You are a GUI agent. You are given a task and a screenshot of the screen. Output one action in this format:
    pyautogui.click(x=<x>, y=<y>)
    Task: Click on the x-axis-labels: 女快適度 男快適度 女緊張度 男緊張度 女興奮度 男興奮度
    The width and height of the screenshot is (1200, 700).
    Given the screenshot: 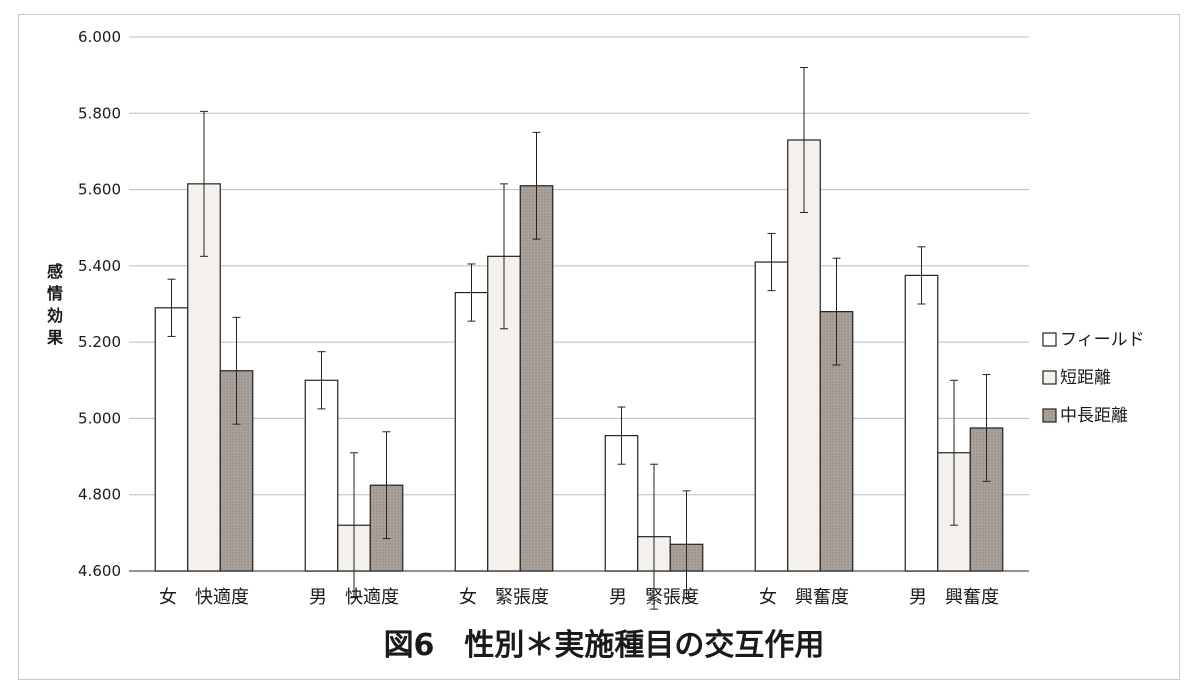 What is the action you would take?
    pyautogui.click(x=579, y=597)
    